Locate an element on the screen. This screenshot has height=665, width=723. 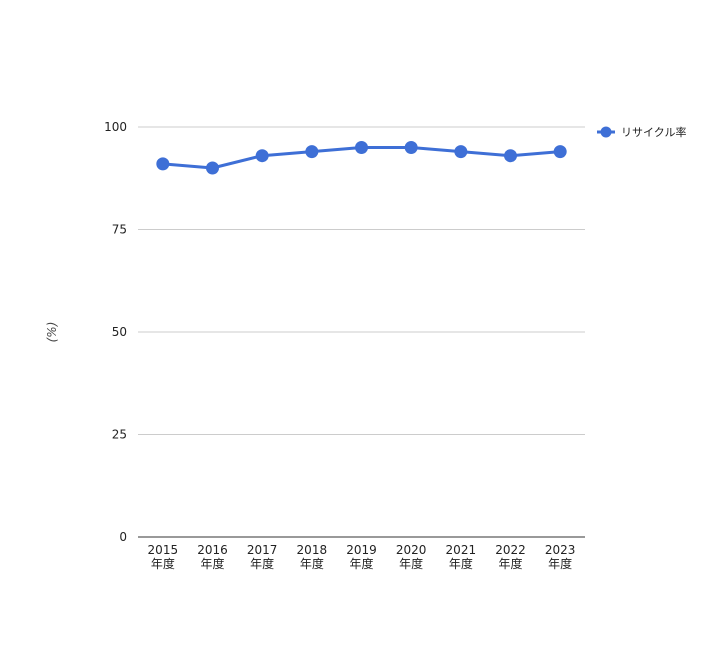
legend-label: リサイクル率 is located at coordinates (653, 132).